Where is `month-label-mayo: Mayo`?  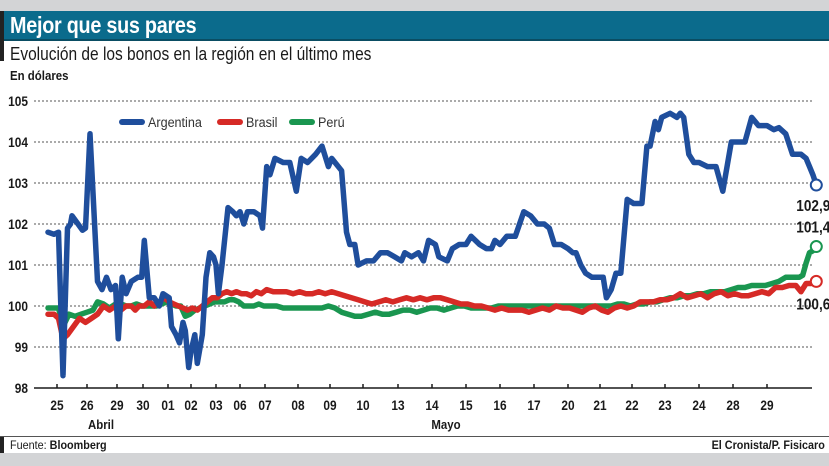
month-label-mayo: Mayo is located at coordinates (445, 424).